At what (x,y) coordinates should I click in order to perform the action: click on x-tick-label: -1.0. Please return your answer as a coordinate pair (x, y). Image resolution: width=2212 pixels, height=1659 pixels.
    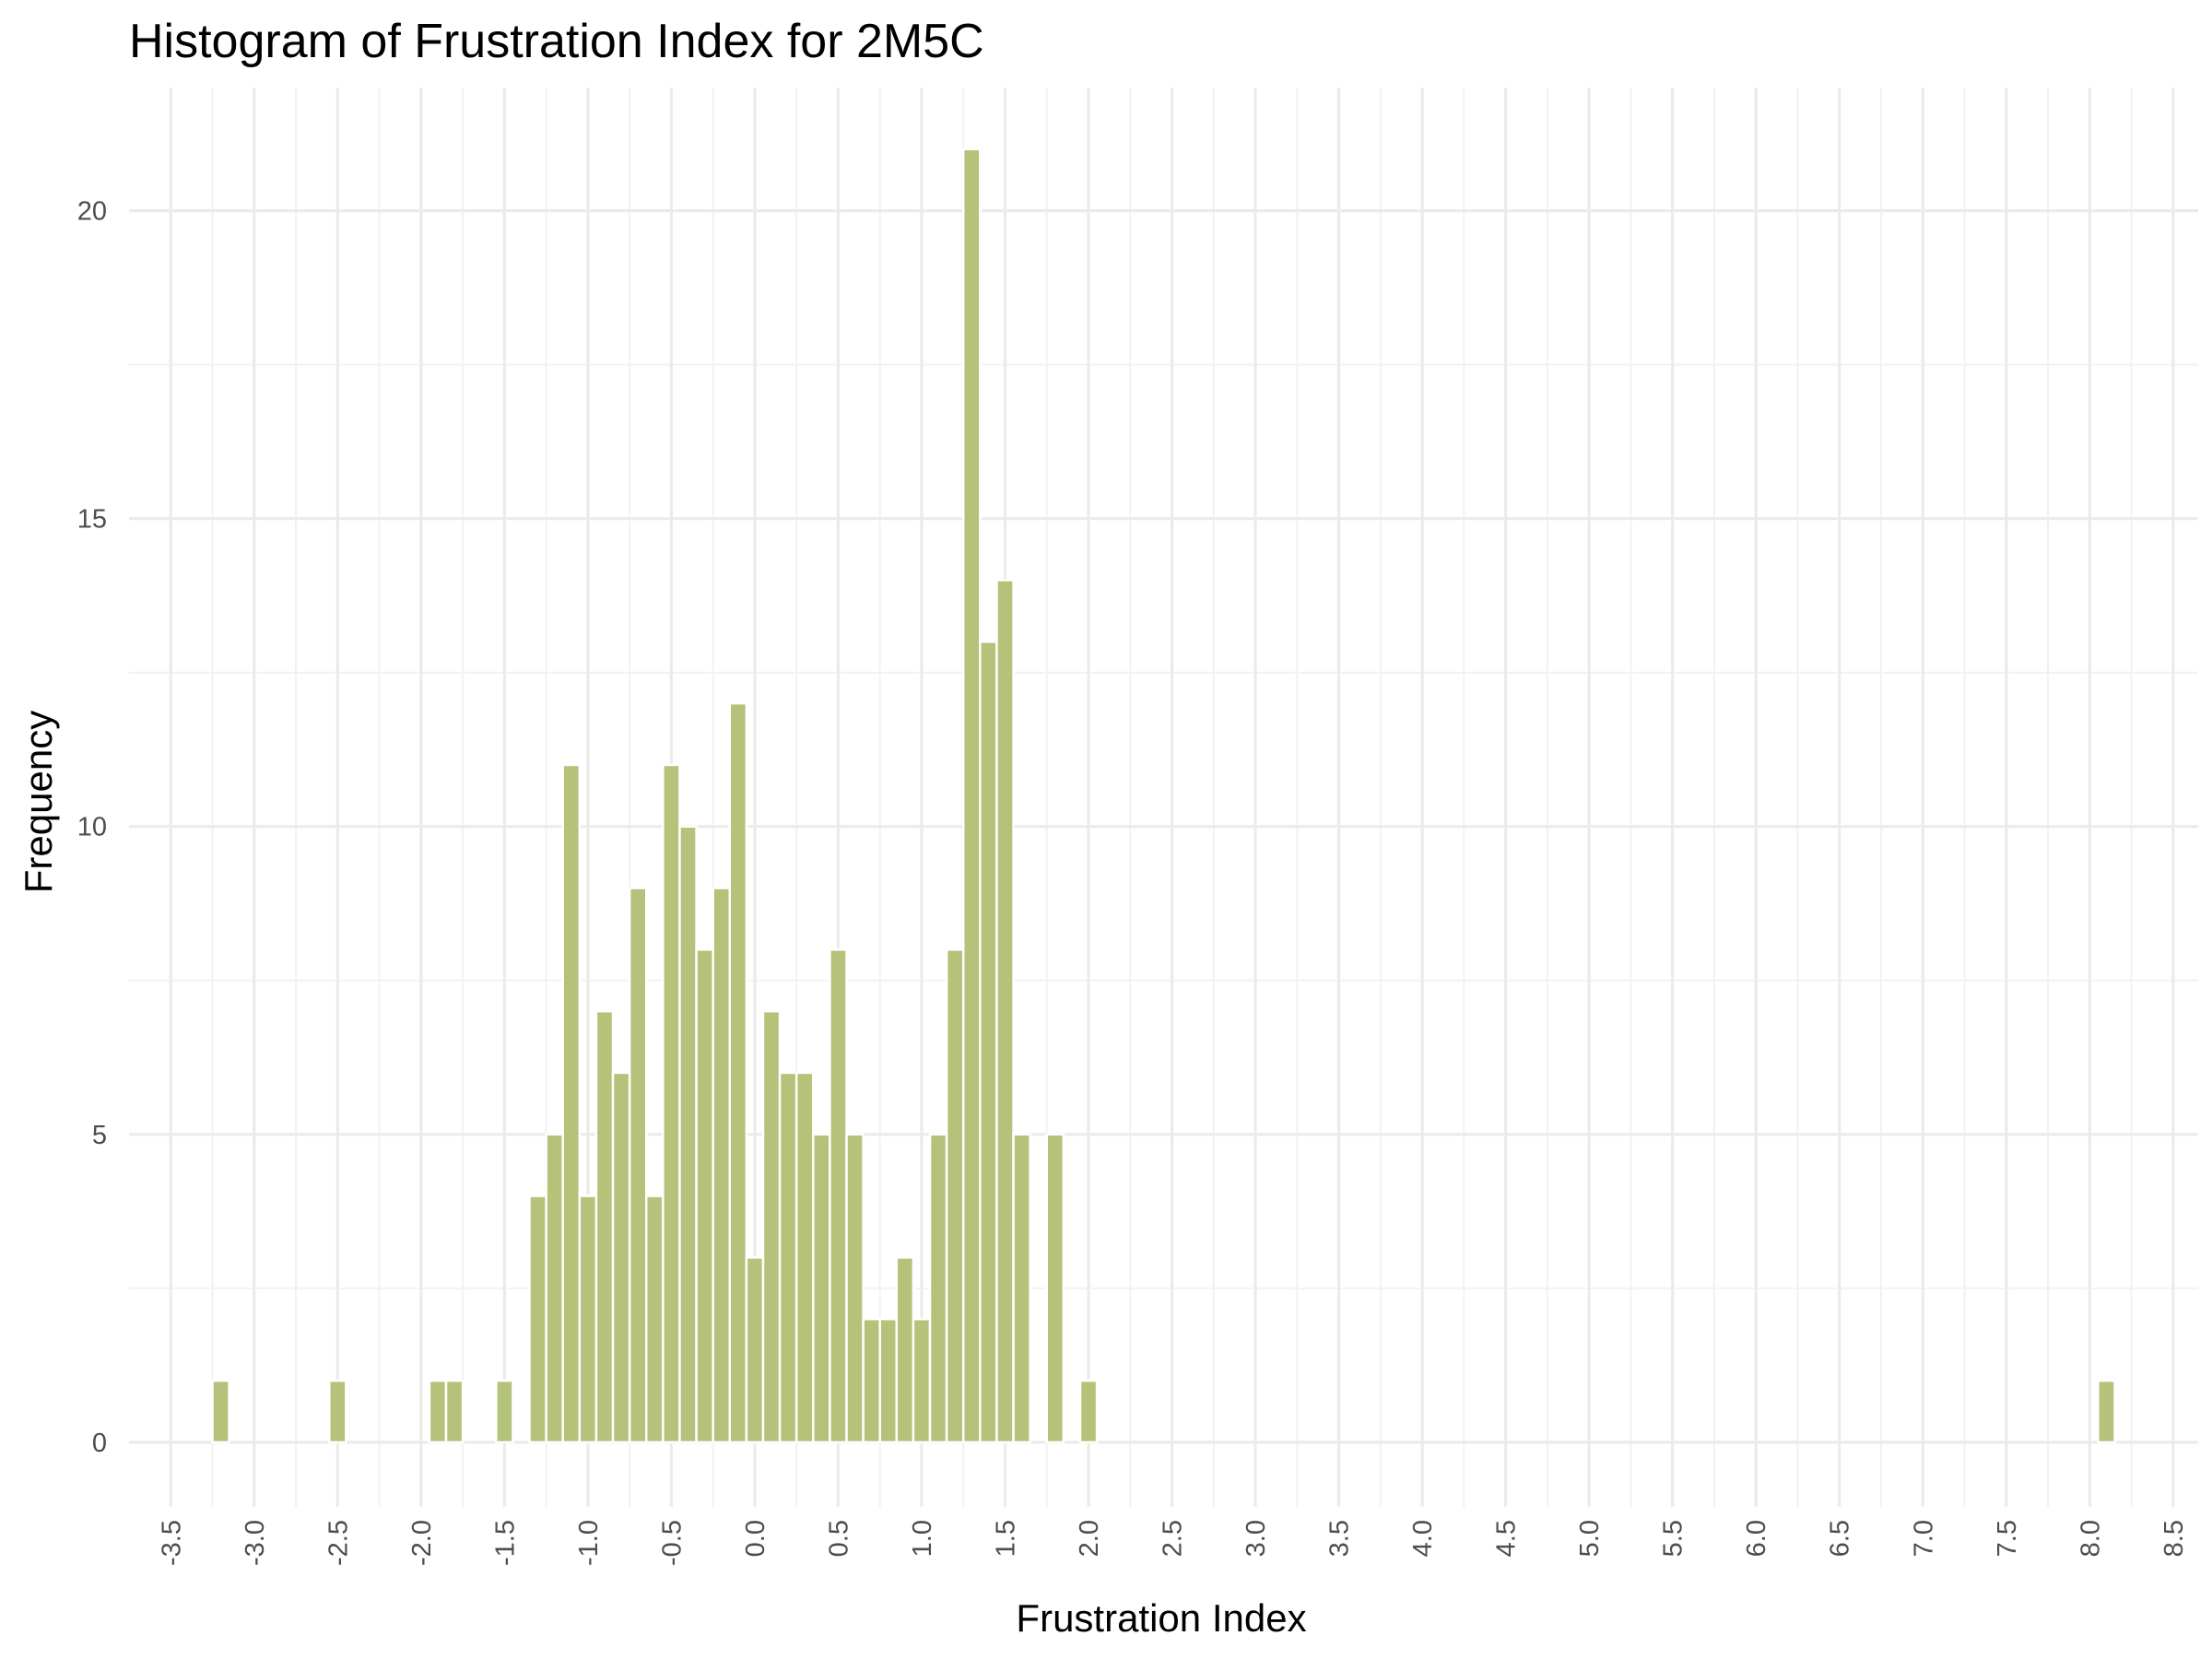
    Looking at the image, I should click on (589, 1543).